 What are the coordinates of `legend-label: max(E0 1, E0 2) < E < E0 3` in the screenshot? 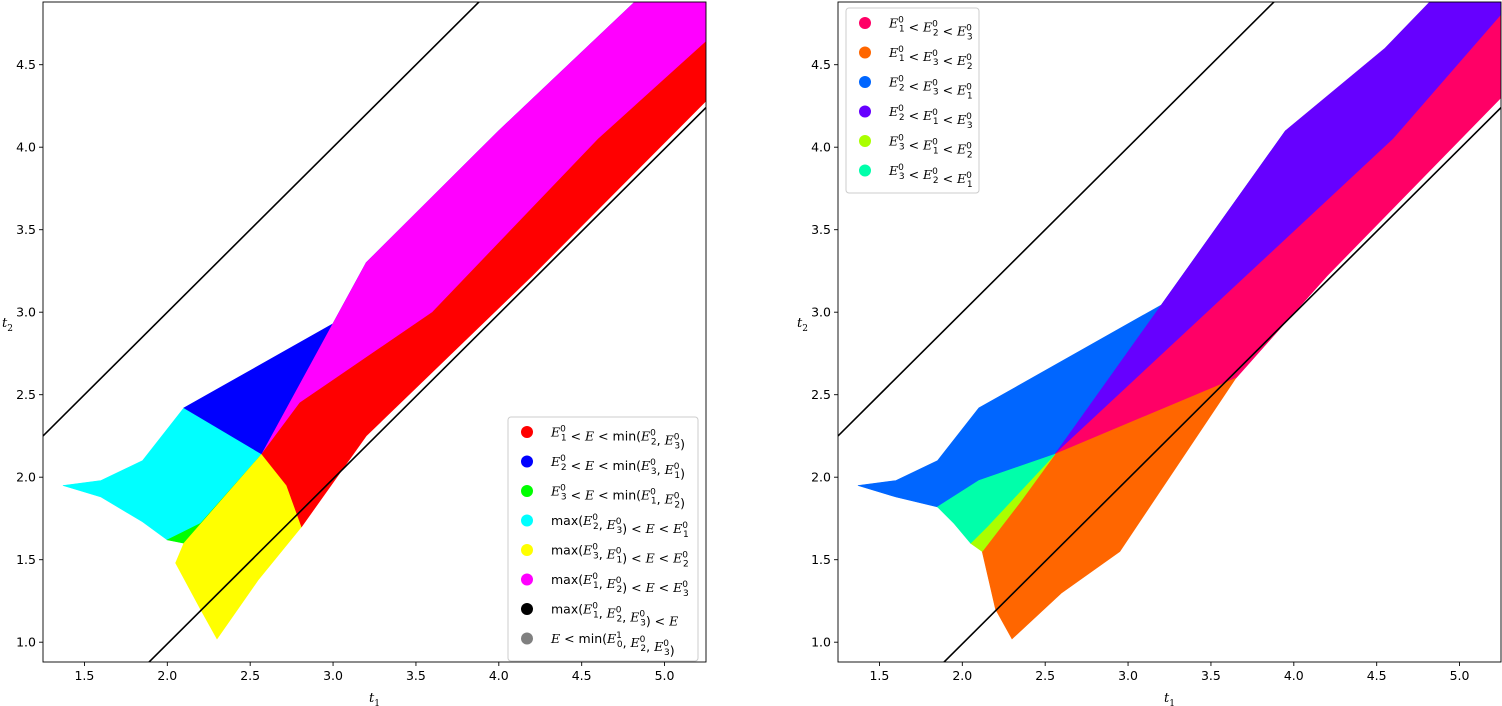 It's located at (620, 585).